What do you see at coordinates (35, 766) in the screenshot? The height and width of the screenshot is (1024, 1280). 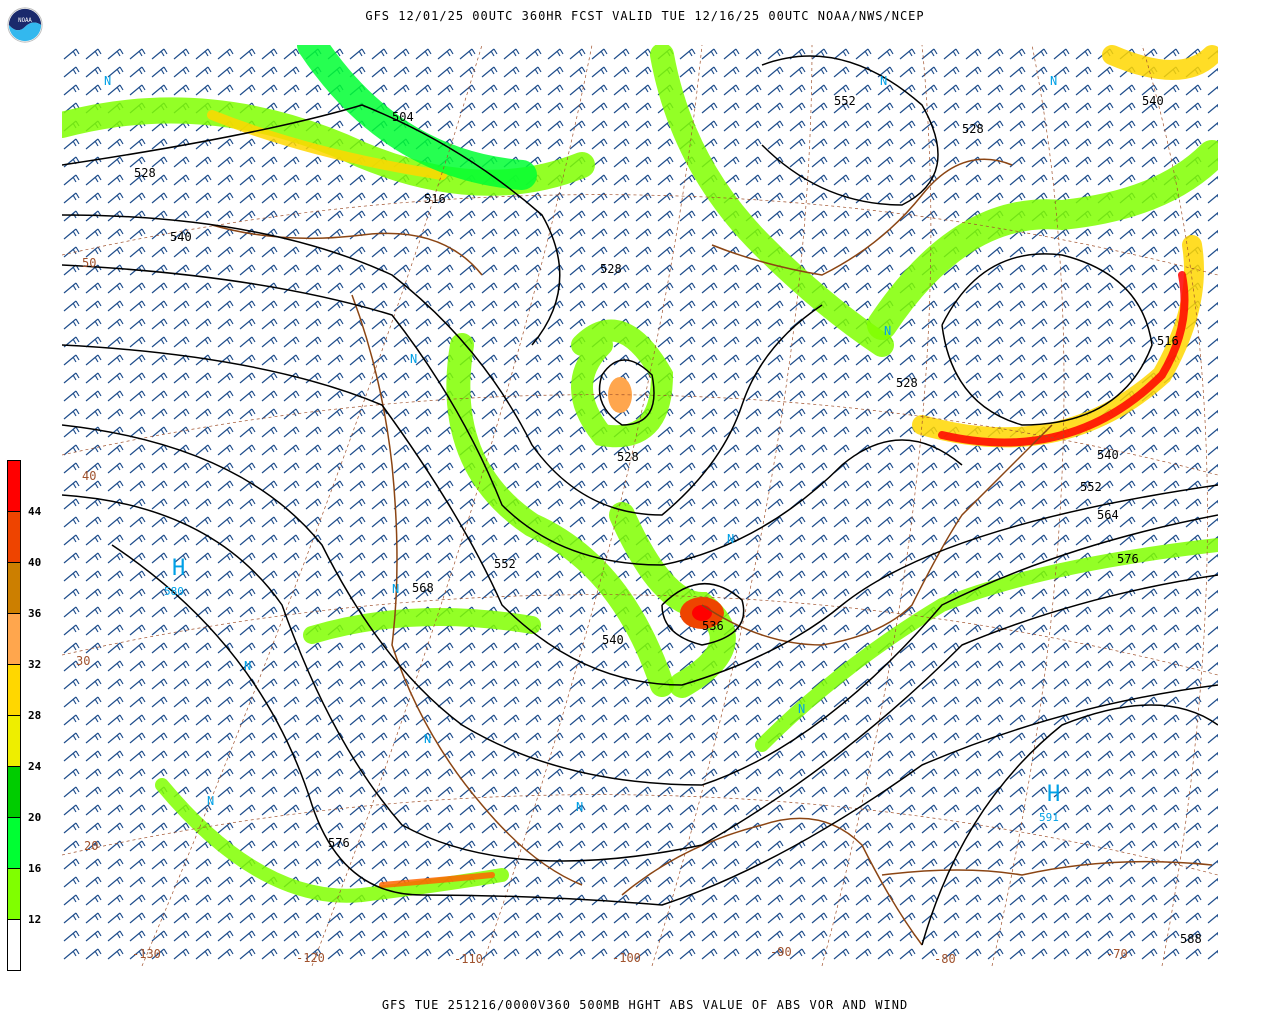 I see `legend-tick: 24` at bounding box center [35, 766].